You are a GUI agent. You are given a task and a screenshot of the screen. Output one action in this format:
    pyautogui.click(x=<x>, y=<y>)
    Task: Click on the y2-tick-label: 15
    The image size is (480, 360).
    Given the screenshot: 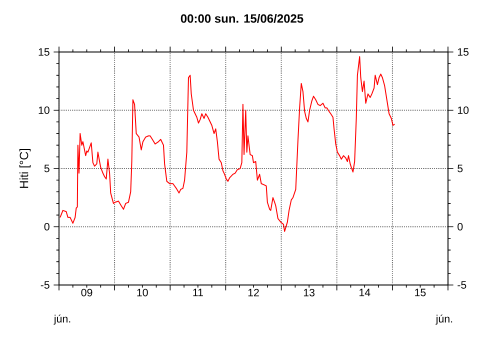 What is the action you would take?
    pyautogui.click(x=463, y=52)
    